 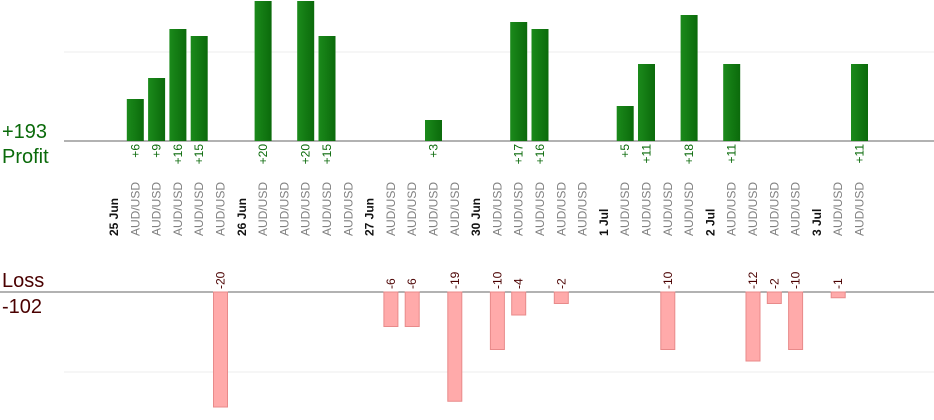 What do you see at coordinates (753, 280) in the screenshot?
I see `loss-value-label: -12` at bounding box center [753, 280].